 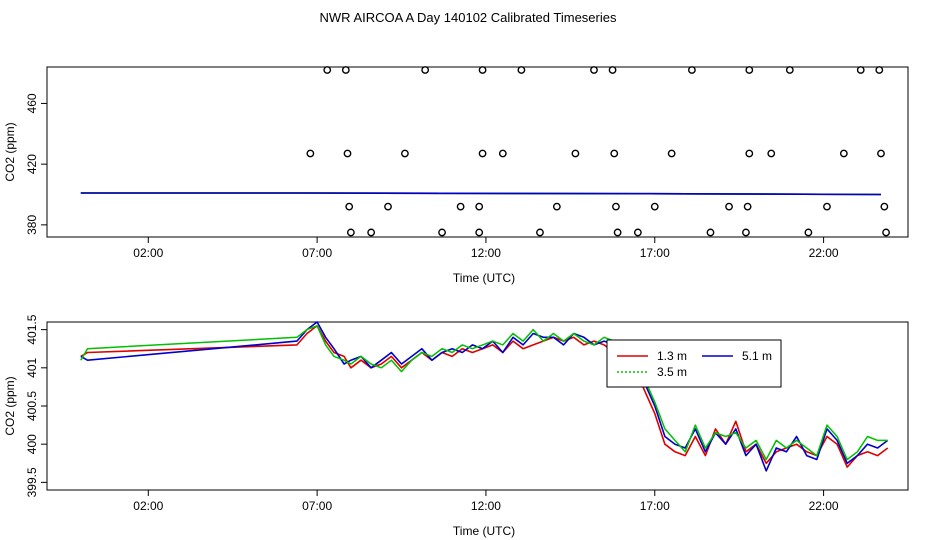 What do you see at coordinates (32, 367) in the screenshot?
I see `bottom-y-tick-label: 401` at bounding box center [32, 367].